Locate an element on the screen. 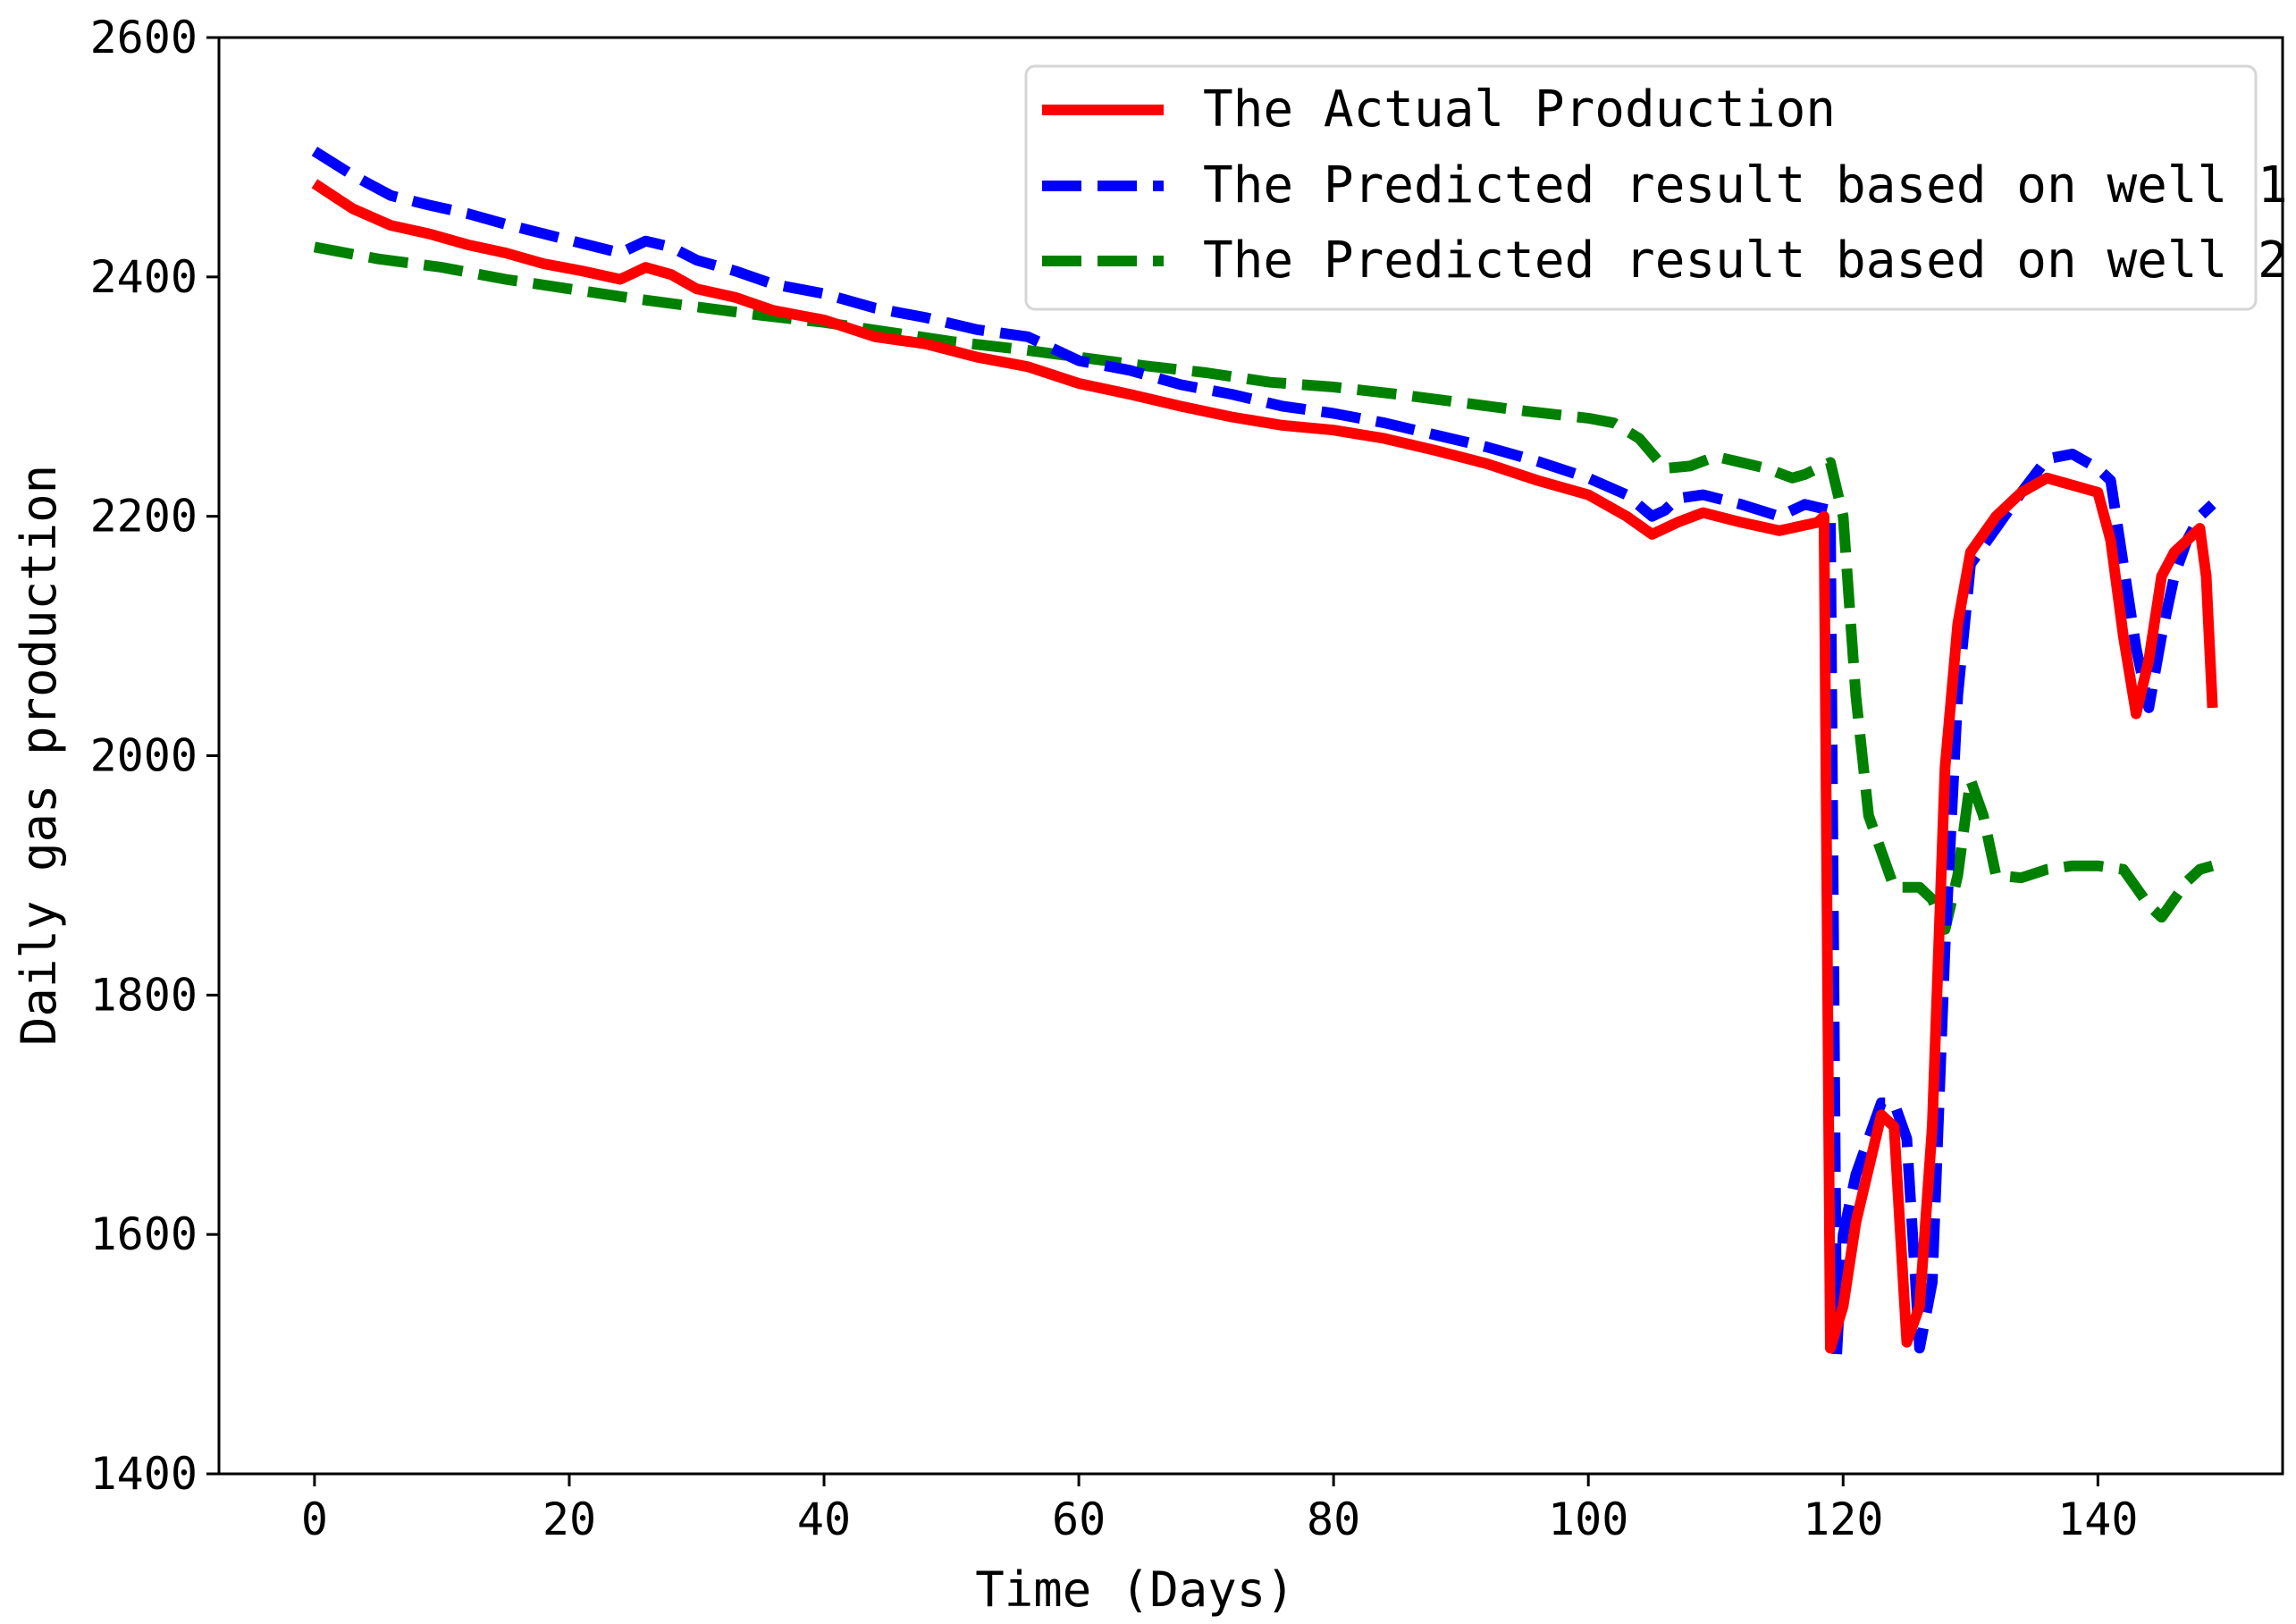 The image size is (2296, 1624). y-axis-ticks: 1400 1600 1800 2000 2200 2400 2600 is located at coordinates (154, 756).